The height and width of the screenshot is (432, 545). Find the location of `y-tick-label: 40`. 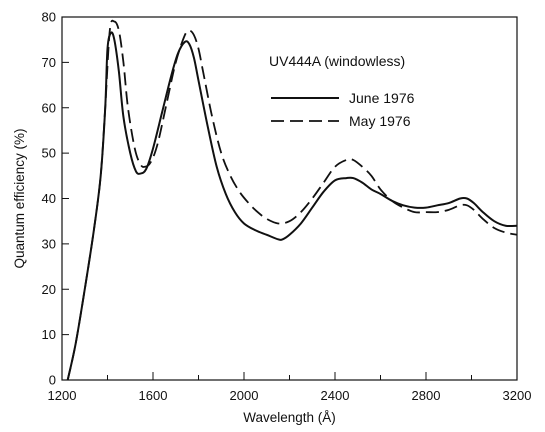

y-tick-label: 40 is located at coordinates (49, 198).